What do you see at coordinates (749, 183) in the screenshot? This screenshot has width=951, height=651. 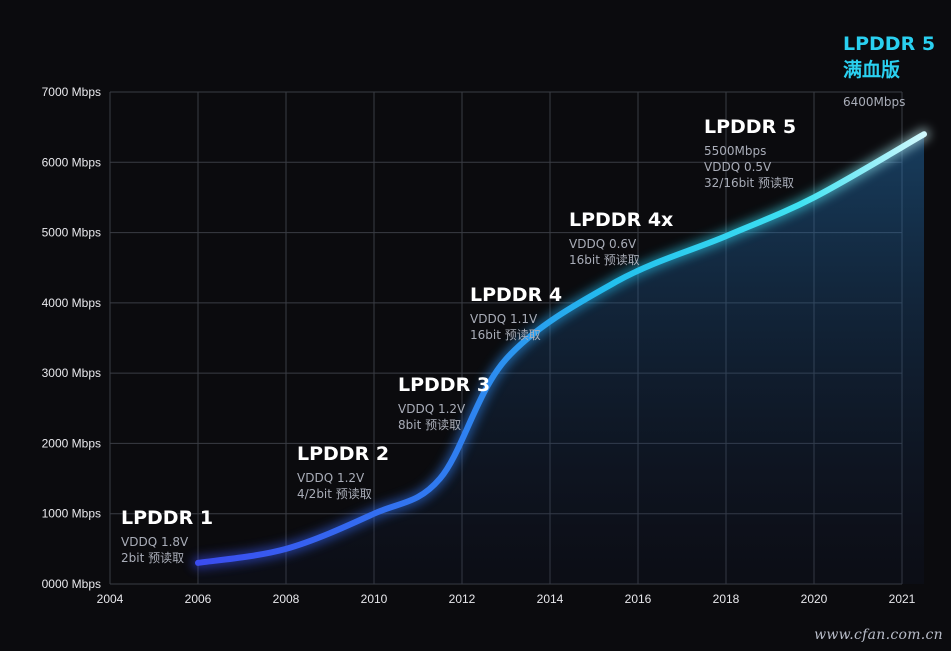 I see `annotation-detail: 32/16bit 预读取` at bounding box center [749, 183].